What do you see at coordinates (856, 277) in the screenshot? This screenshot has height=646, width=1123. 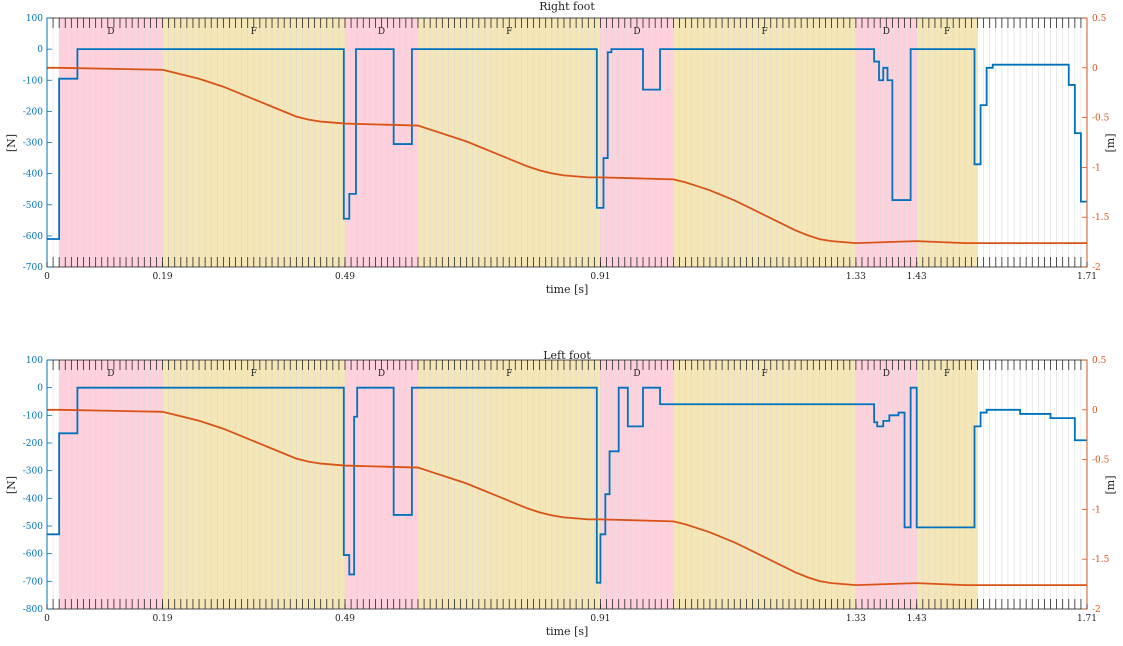 I see `right-foot-xtick-label: 1.33` at bounding box center [856, 277].